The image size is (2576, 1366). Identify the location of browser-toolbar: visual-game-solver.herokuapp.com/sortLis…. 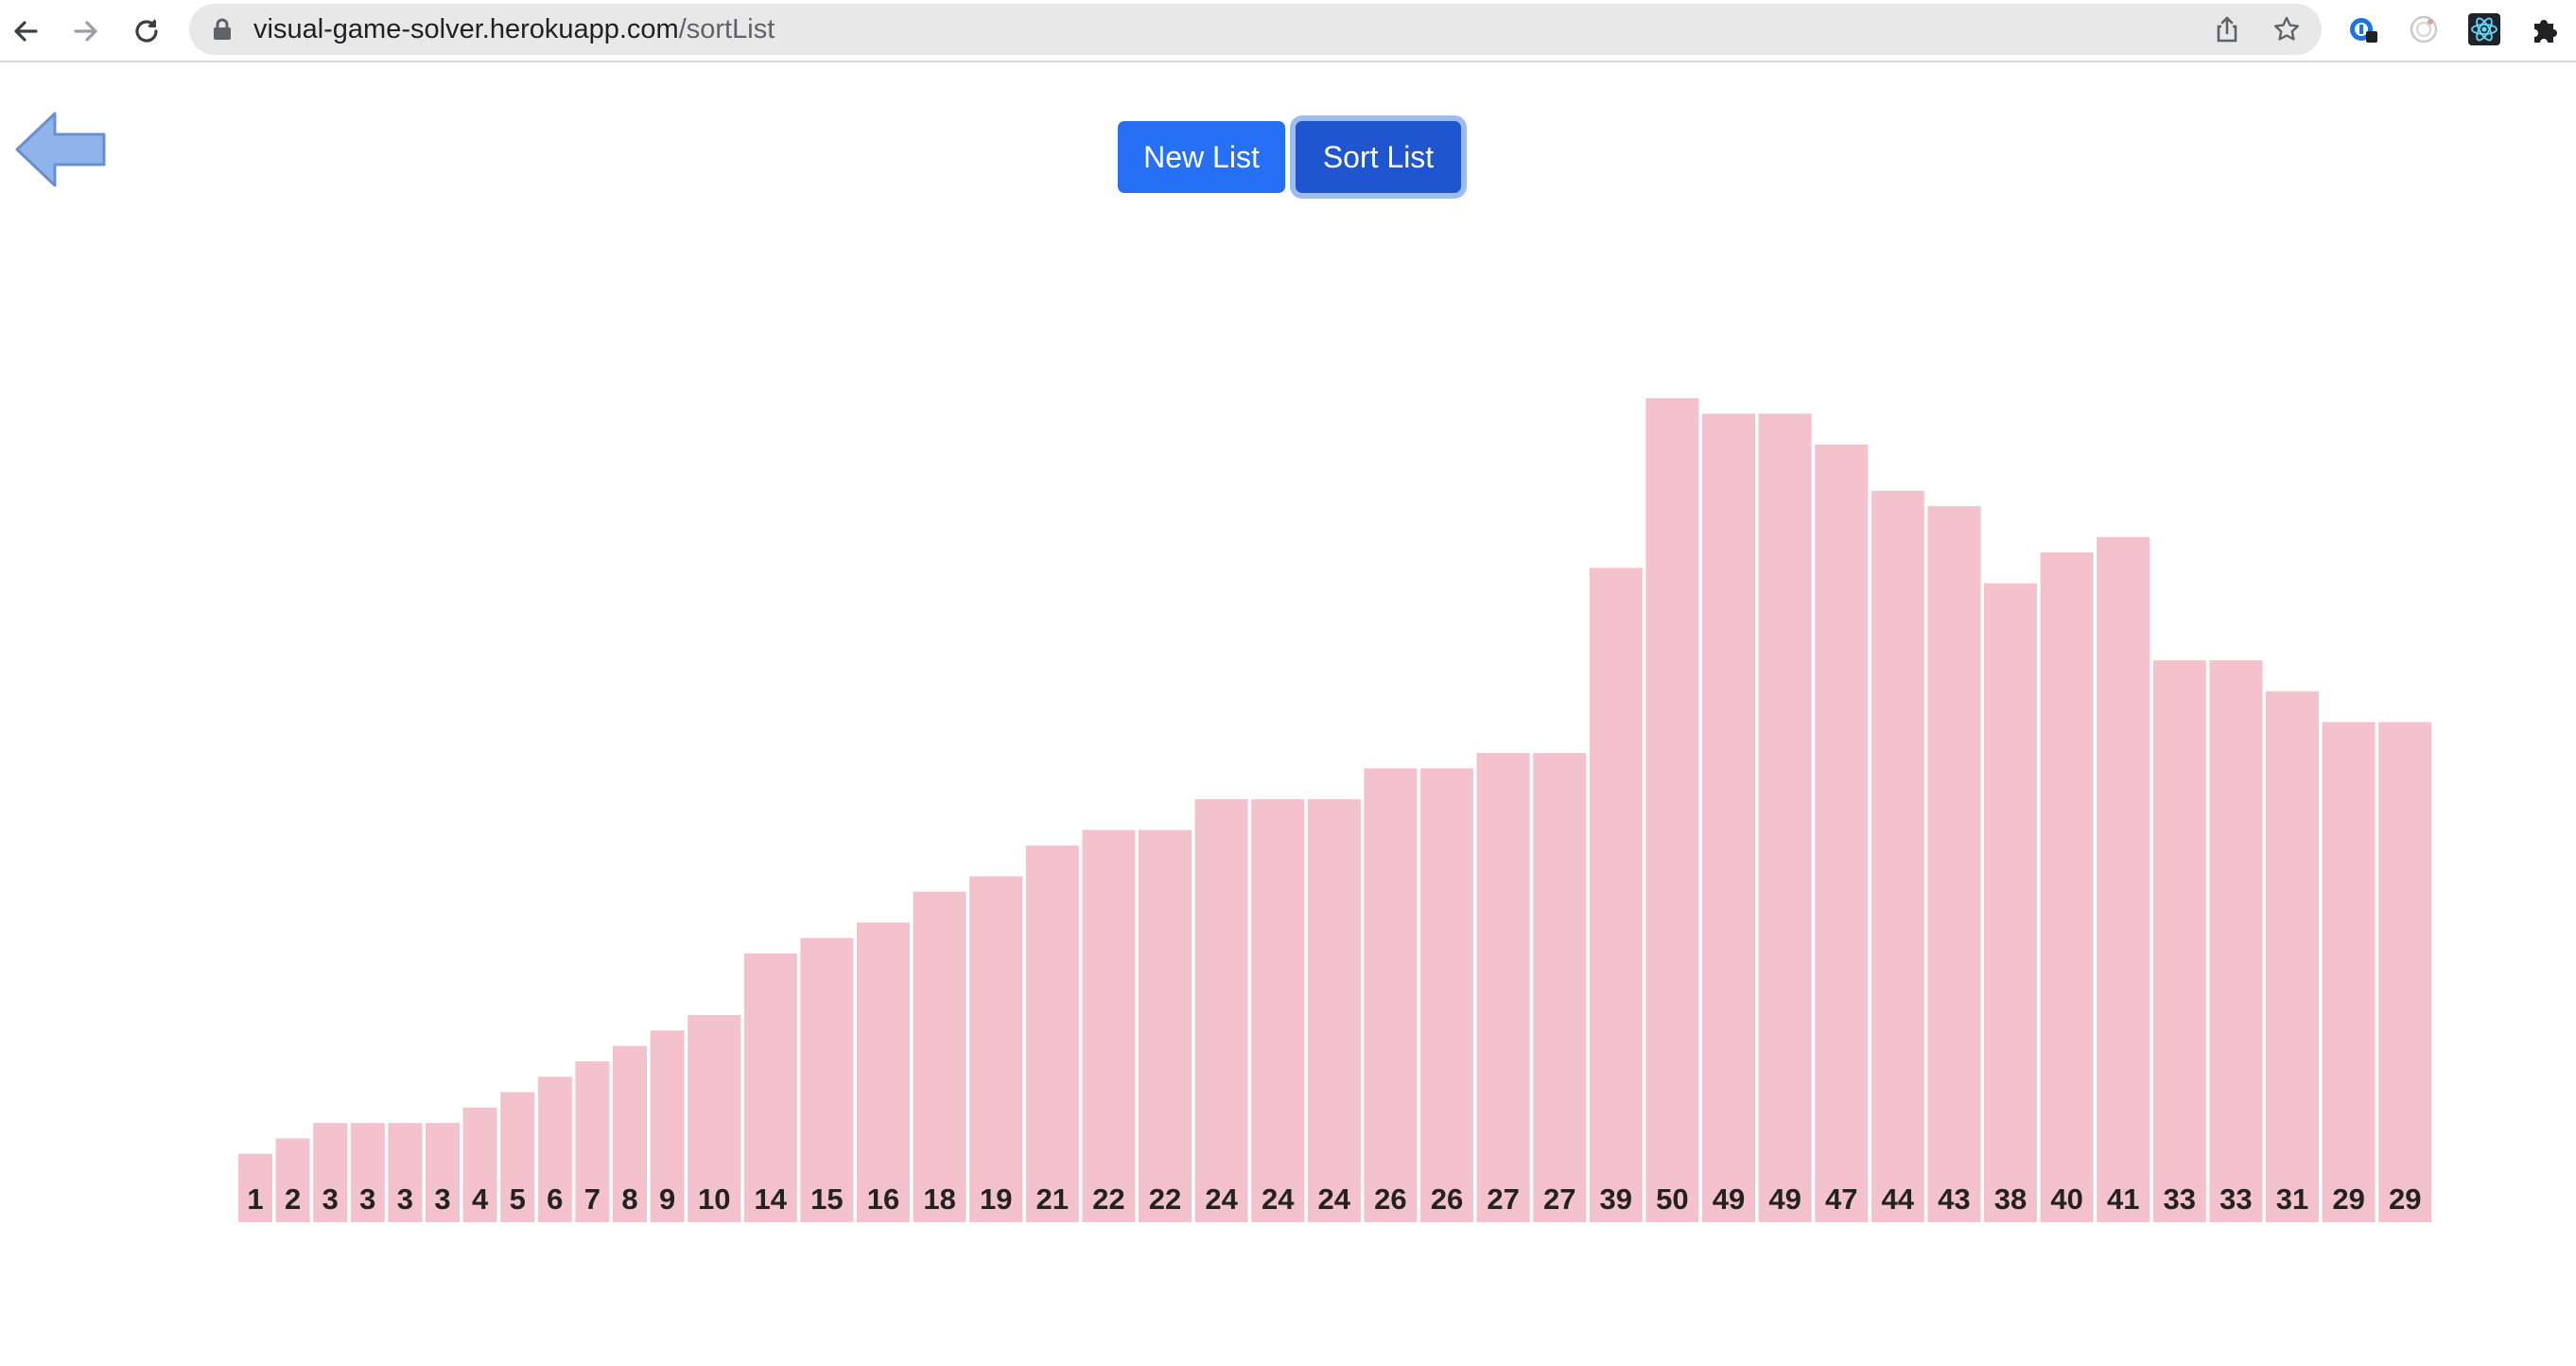
(1288, 31).